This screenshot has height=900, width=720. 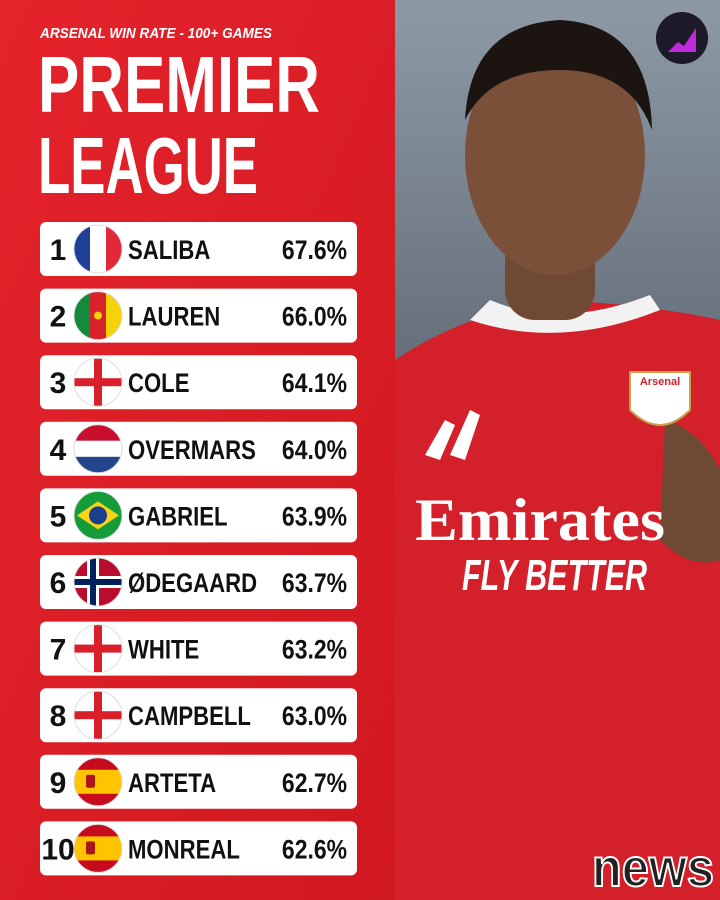 What do you see at coordinates (540, 520) in the screenshot?
I see `sponsor: Emirates` at bounding box center [540, 520].